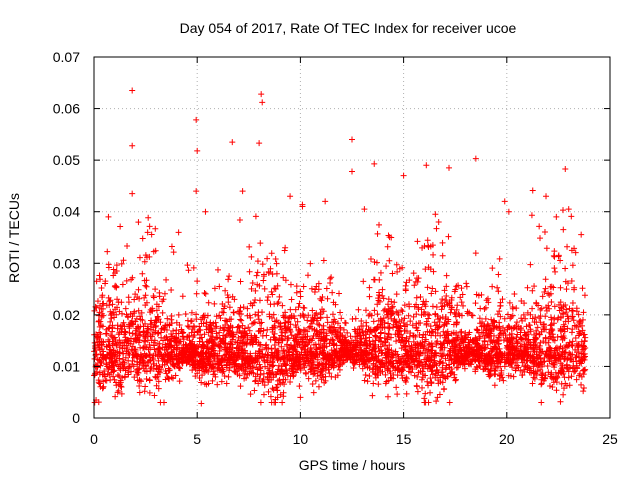 Image resolution: width=640 pixels, height=480 pixels. I want to click on y-tick-label: 0, so click(76, 418).